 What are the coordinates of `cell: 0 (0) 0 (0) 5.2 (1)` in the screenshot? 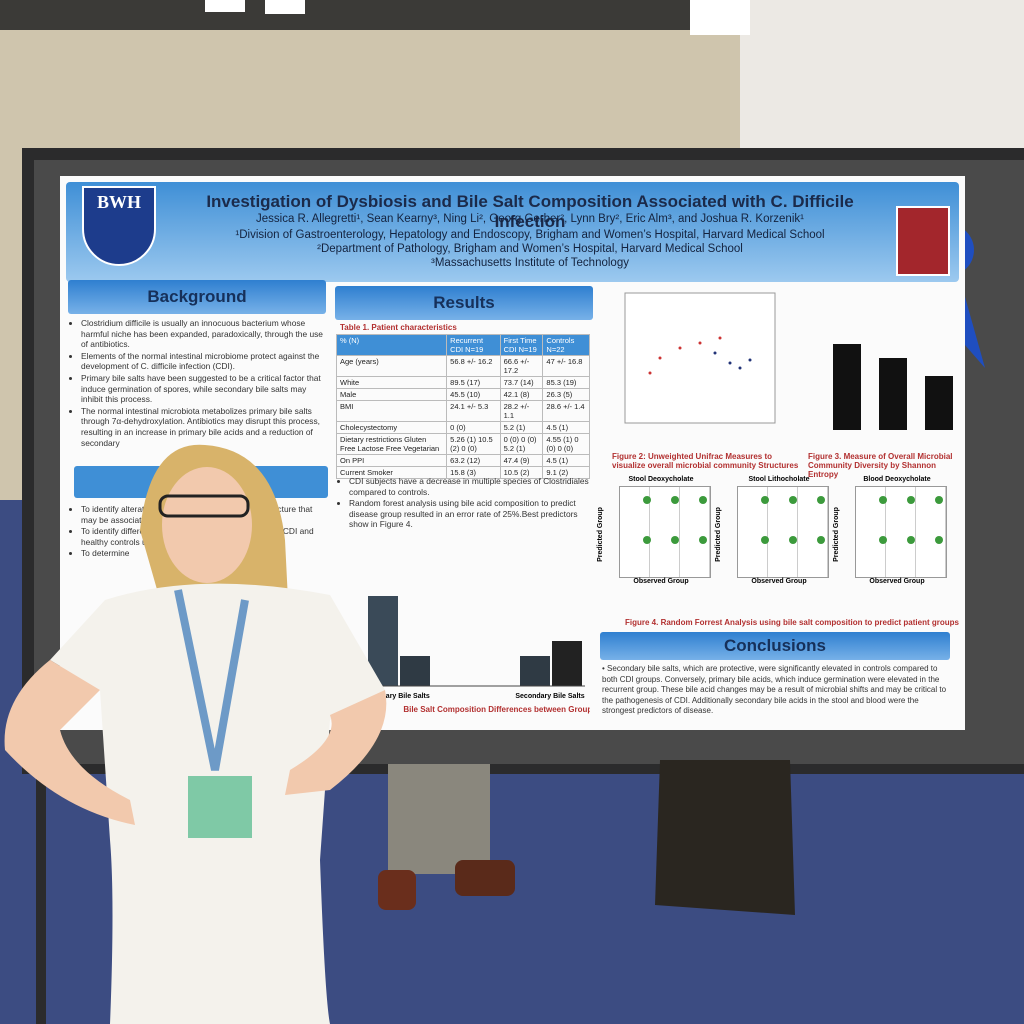 It's located at (521, 444).